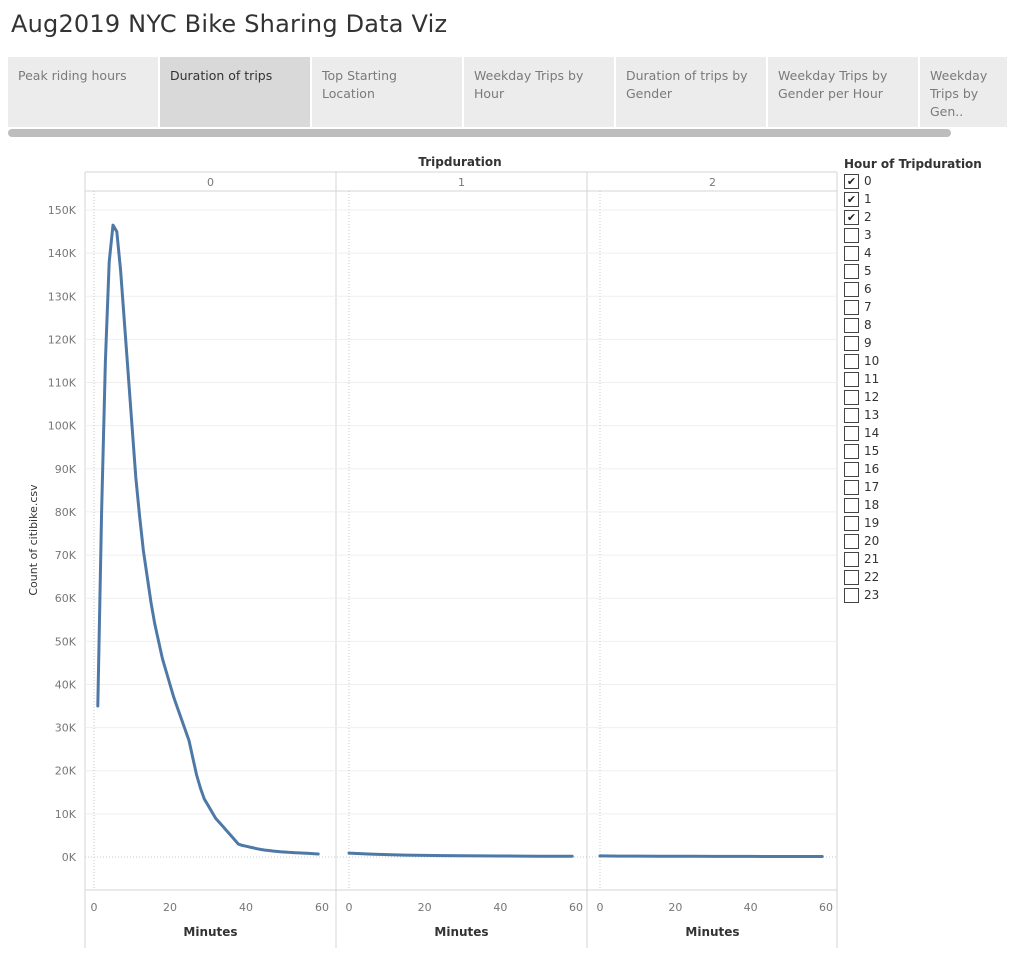  Describe the element at coordinates (691, 92) in the screenshot. I see `tab-duration-by-gender: Duration of trips by Gender` at that location.